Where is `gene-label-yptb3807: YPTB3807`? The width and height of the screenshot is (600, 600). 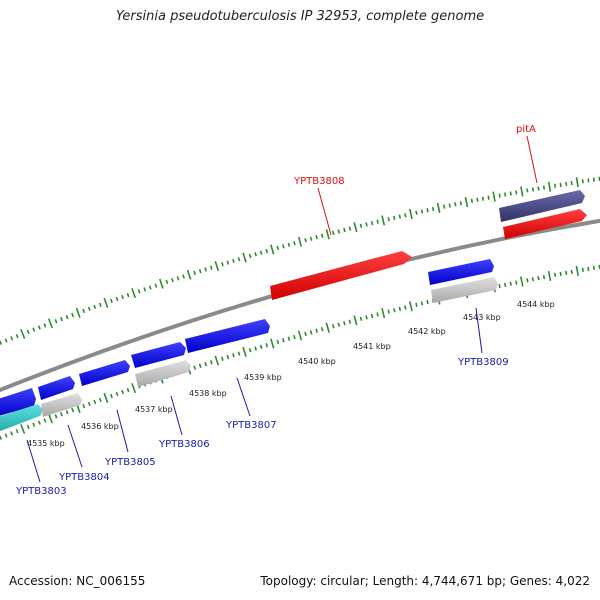 gene-label-yptb3807: YPTB3807 is located at coordinates (251, 425).